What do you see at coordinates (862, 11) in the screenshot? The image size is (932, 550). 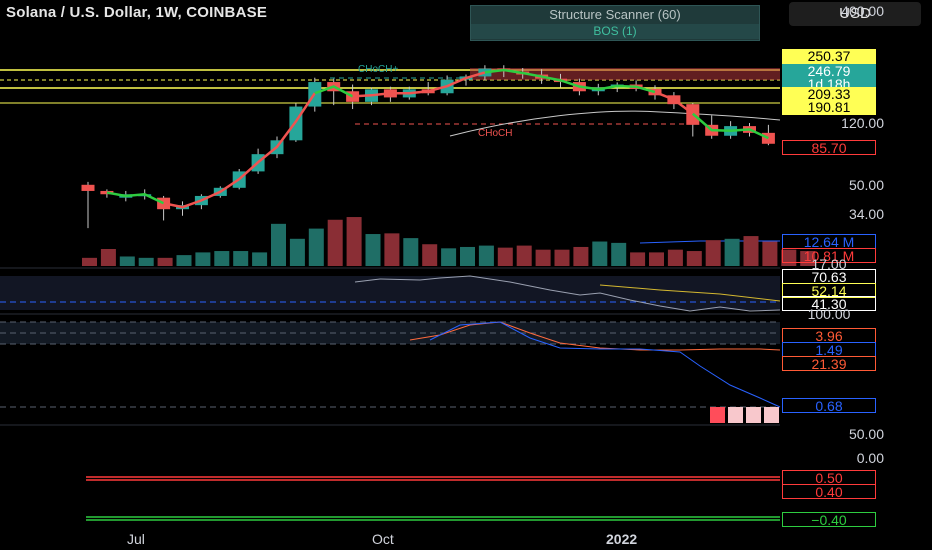 I see `price-axis-400: 400.00` at bounding box center [862, 11].